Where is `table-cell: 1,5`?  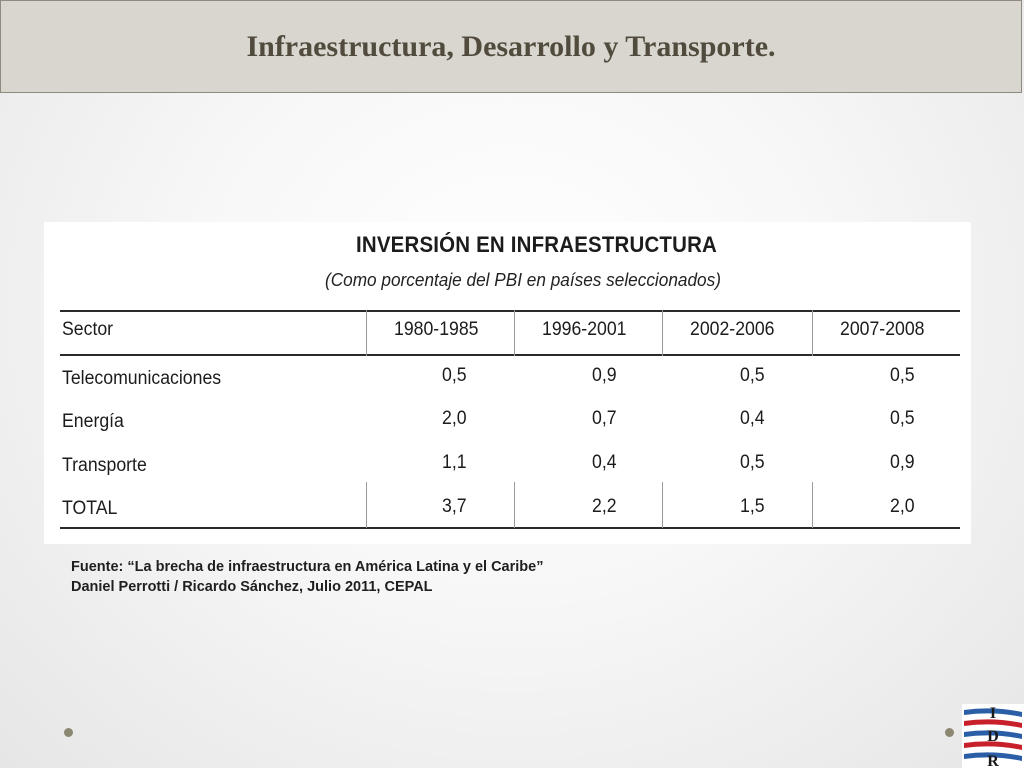 table-cell: 1,5 is located at coordinates (752, 506).